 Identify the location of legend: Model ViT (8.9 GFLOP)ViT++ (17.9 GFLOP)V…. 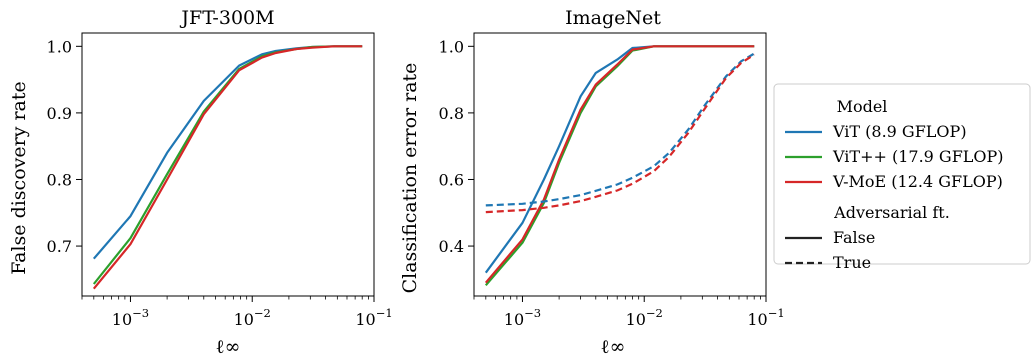
(902, 177).